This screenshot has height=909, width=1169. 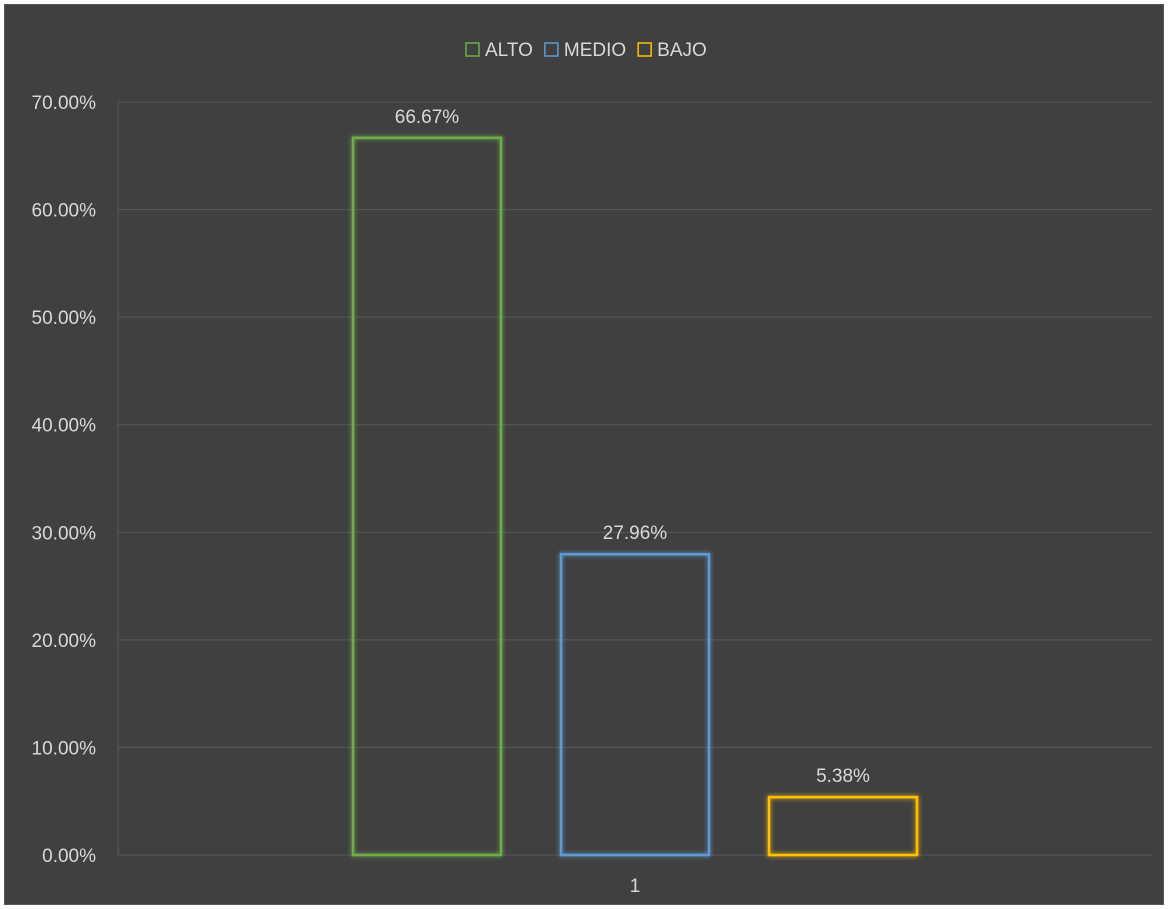 I want to click on legend-swatch-alto, so click(x=472, y=49).